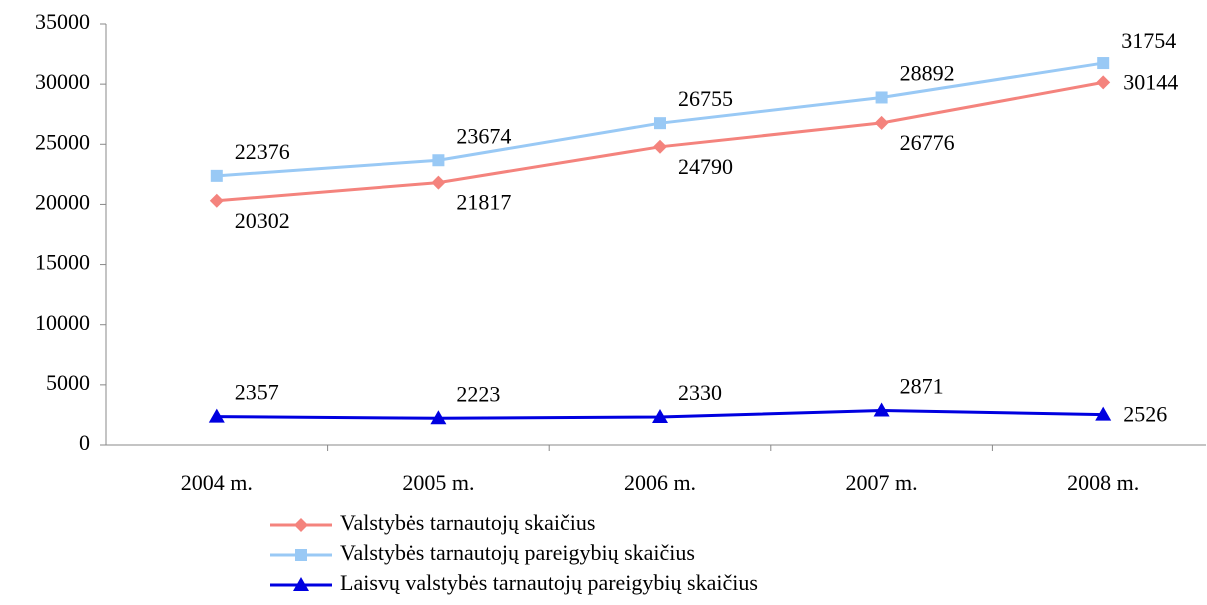 This screenshot has width=1207, height=605. I want to click on y-tick-label: 15000, so click(62, 262).